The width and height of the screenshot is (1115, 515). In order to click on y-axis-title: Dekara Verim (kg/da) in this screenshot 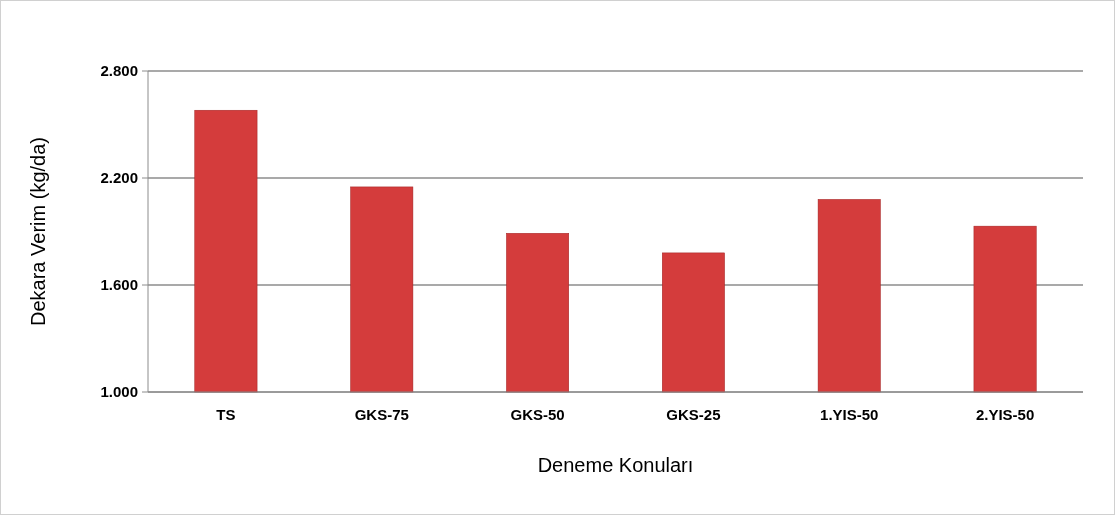, I will do `click(38, 231)`.